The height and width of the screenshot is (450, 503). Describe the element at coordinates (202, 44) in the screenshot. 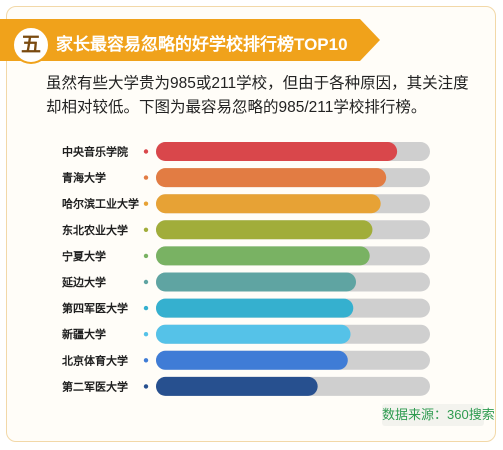

I see `page-title: 家长最容易忽略的好学校排行榜TOP10` at that location.